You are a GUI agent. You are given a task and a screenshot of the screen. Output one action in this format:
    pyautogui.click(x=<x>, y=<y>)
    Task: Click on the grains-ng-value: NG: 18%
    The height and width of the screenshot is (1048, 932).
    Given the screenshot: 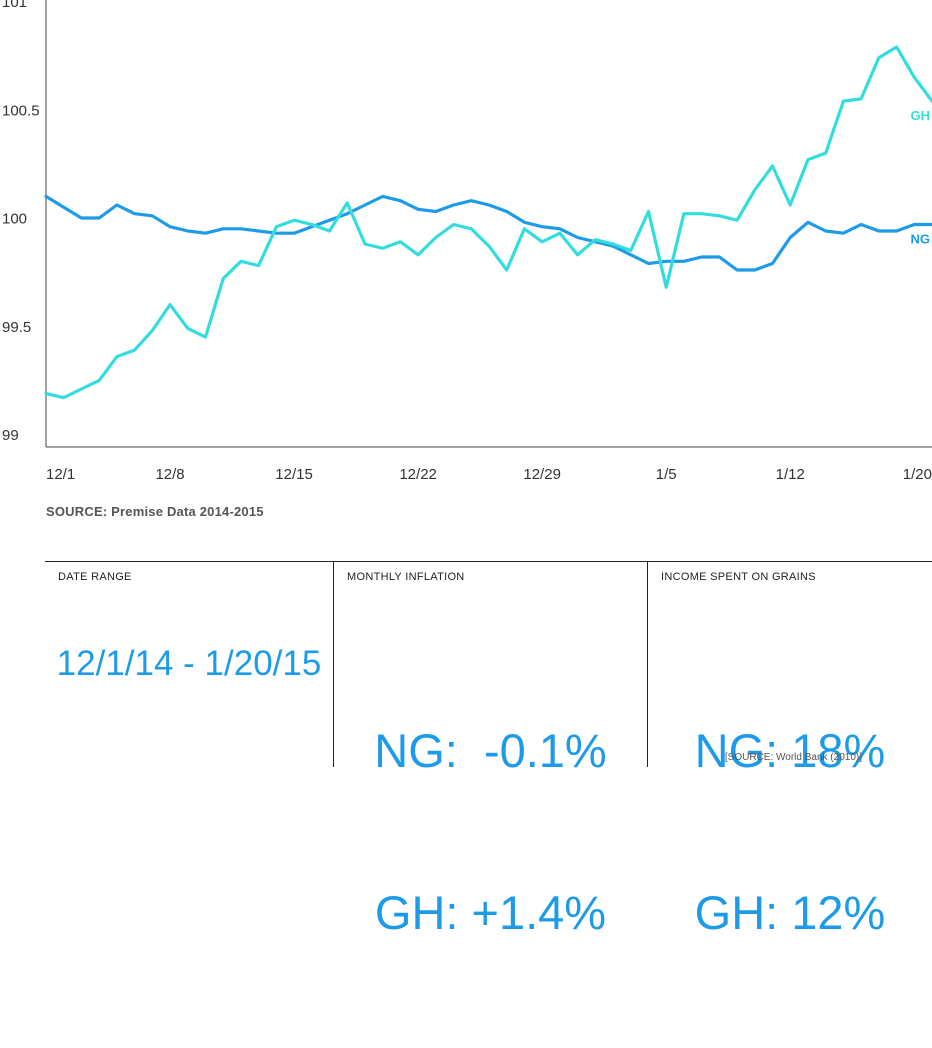 What is the action you would take?
    pyautogui.click(x=790, y=750)
    